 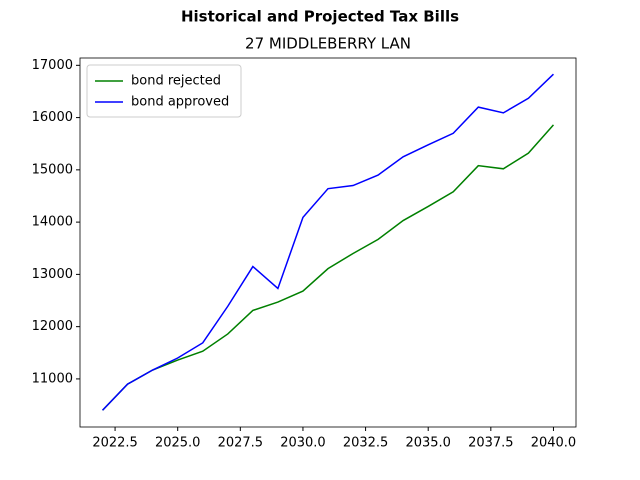 I want to click on x-tick-label: 2032.5, so click(x=366, y=443).